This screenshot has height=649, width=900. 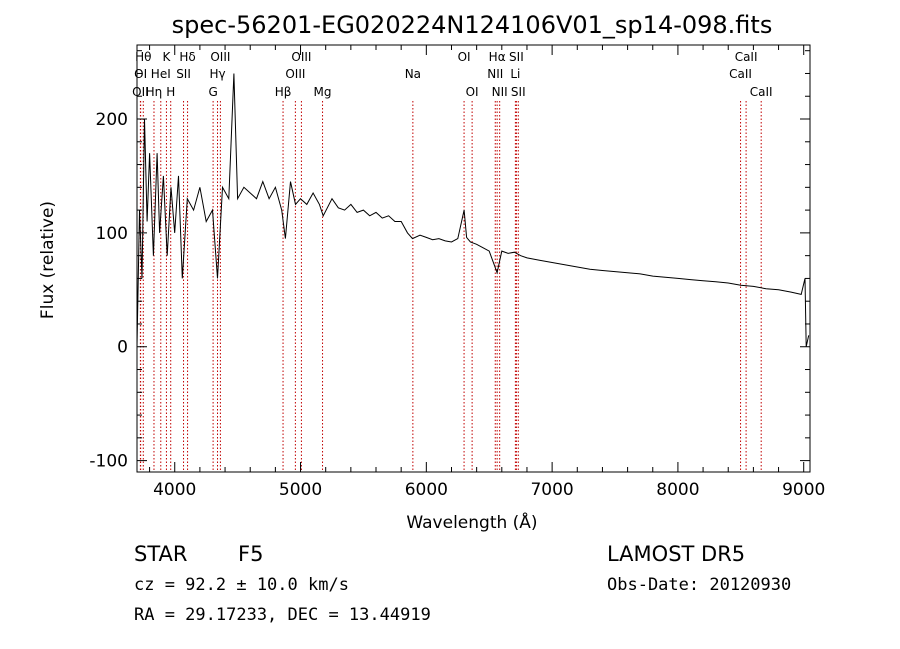 I want to click on obs-date: Obs-Date: 20120930, so click(x=699, y=585).